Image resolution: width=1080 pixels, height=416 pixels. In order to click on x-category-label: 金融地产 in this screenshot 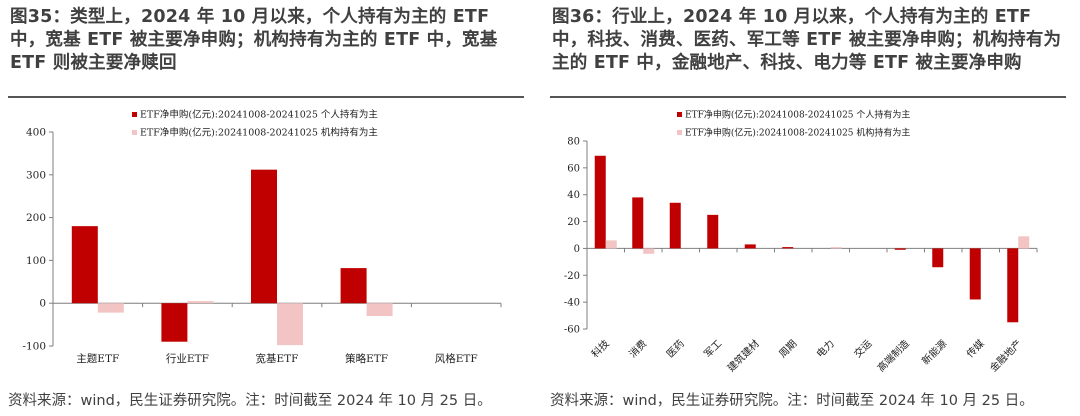, I will do `click(1005, 355)`.